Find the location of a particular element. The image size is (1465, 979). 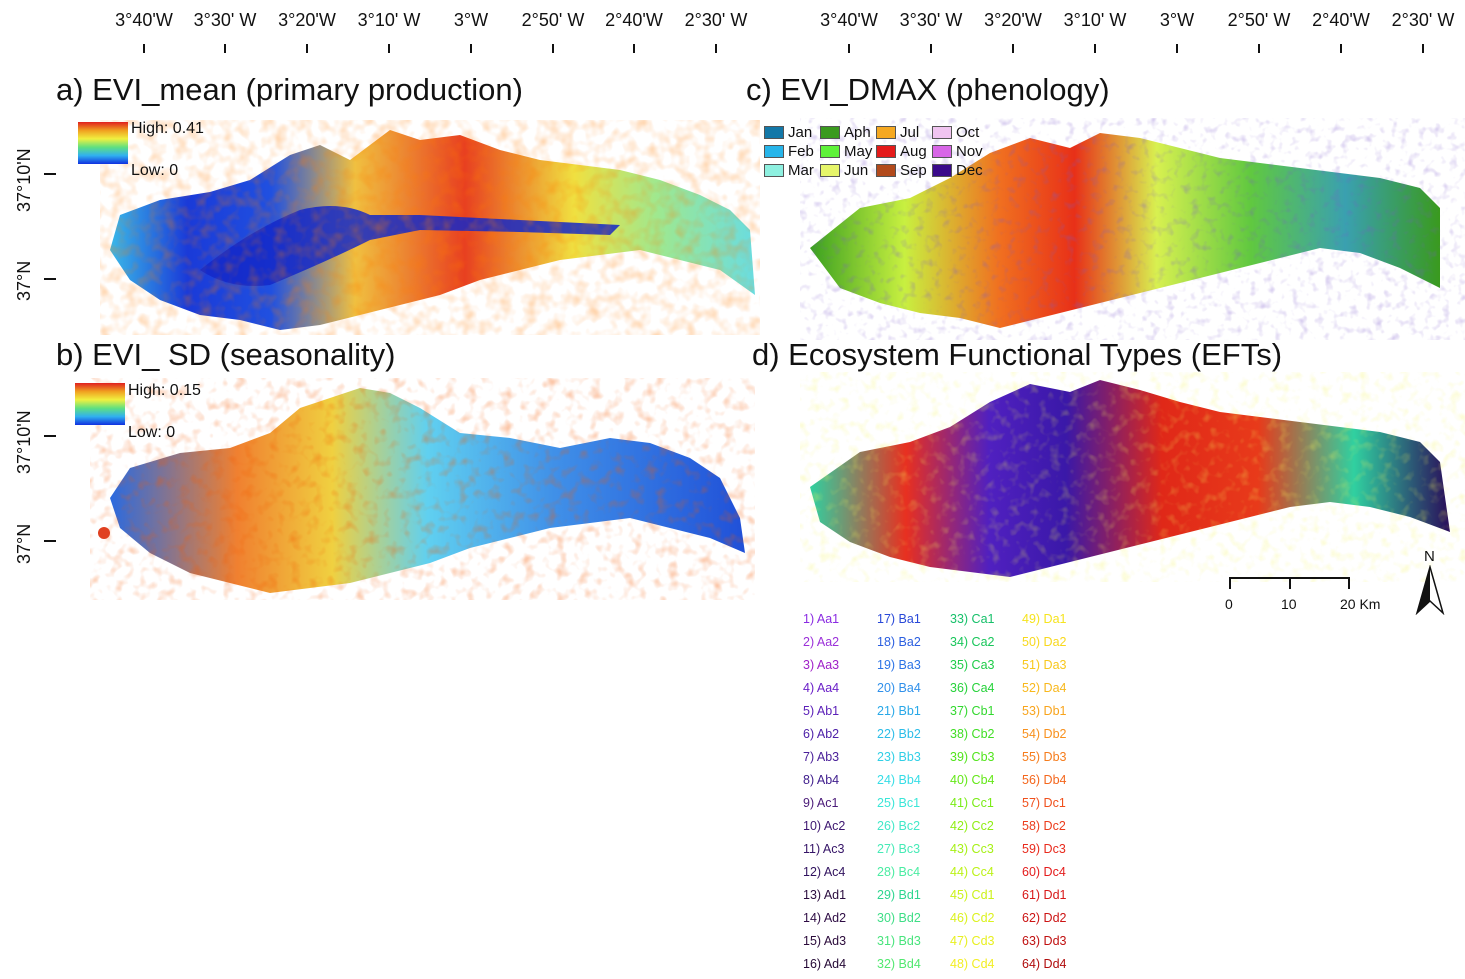

eft-item: 59) Dc3 is located at coordinates (1044, 849).